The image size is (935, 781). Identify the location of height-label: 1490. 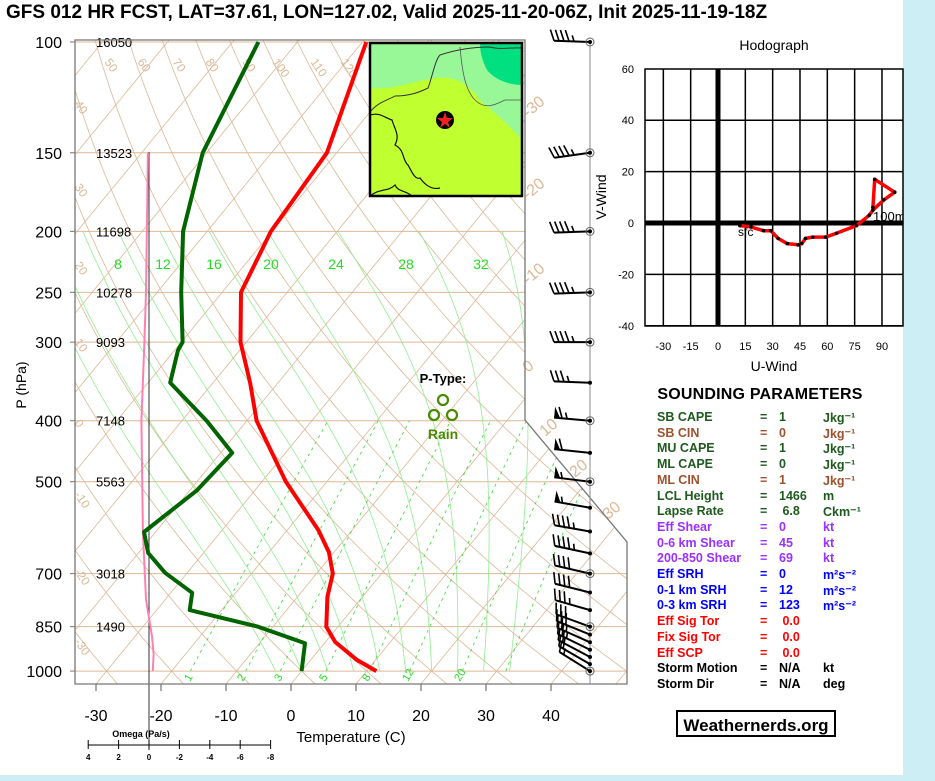
(110, 627).